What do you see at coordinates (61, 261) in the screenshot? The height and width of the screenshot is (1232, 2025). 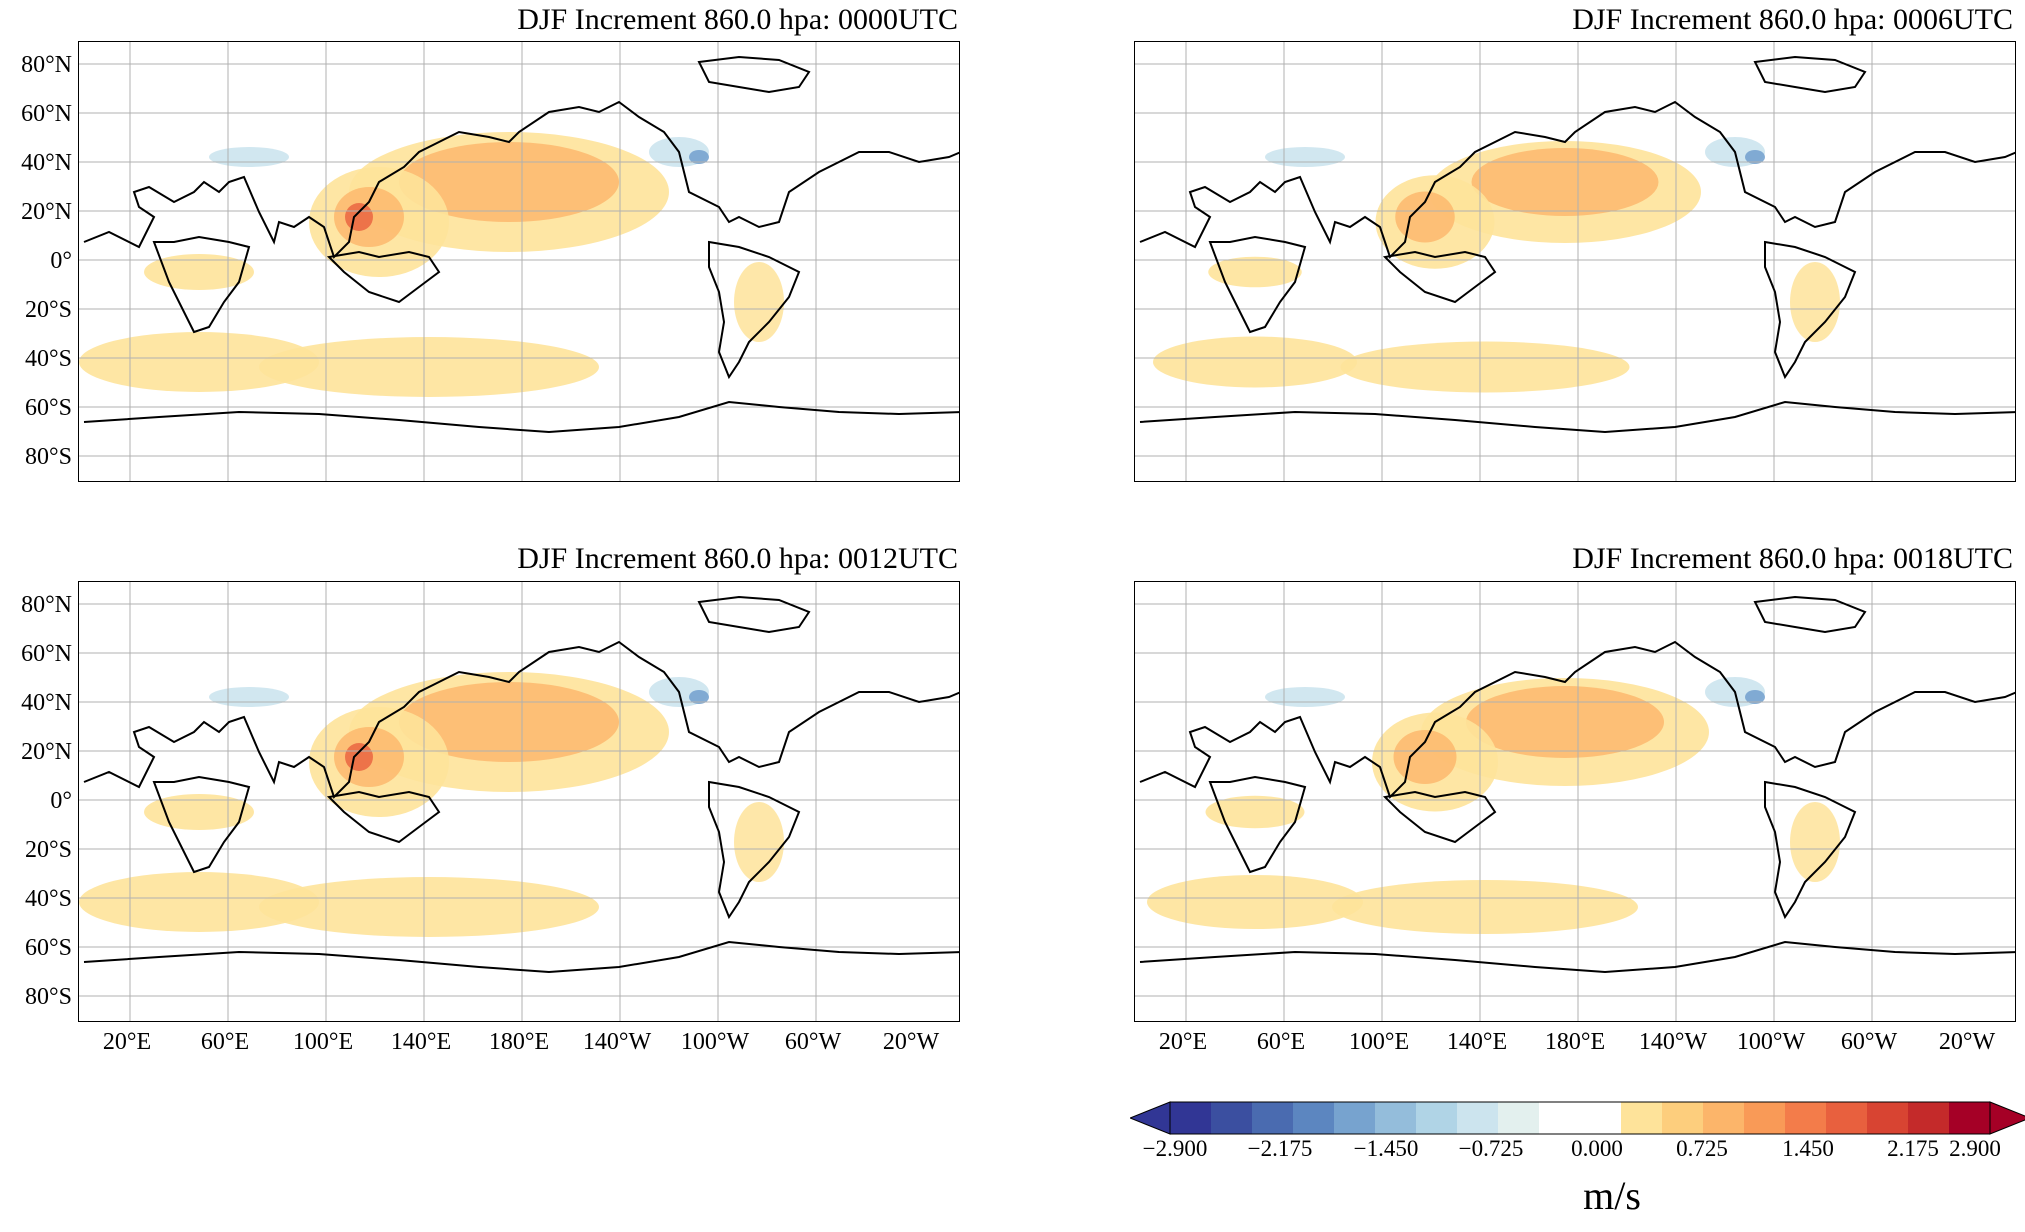 I see `lat-label: 0°` at bounding box center [61, 261].